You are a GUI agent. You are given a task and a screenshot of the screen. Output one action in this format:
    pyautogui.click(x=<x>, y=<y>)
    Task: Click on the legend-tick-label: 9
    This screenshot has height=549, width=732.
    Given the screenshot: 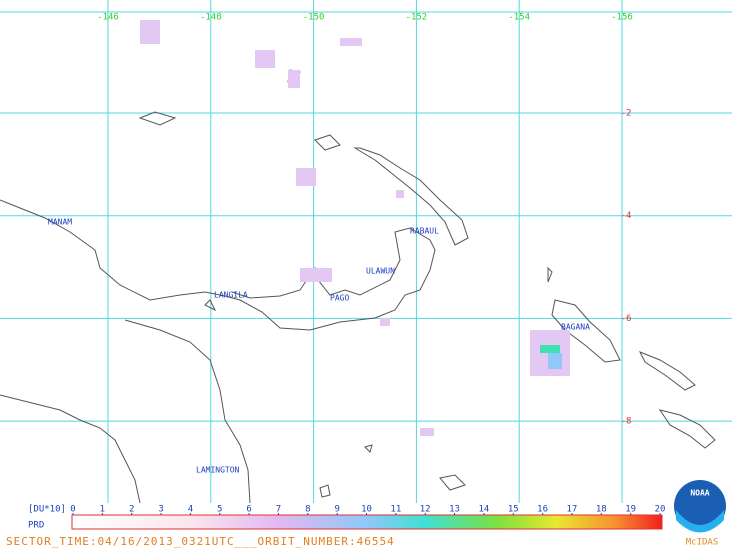 What is the action you would take?
    pyautogui.click(x=336, y=510)
    